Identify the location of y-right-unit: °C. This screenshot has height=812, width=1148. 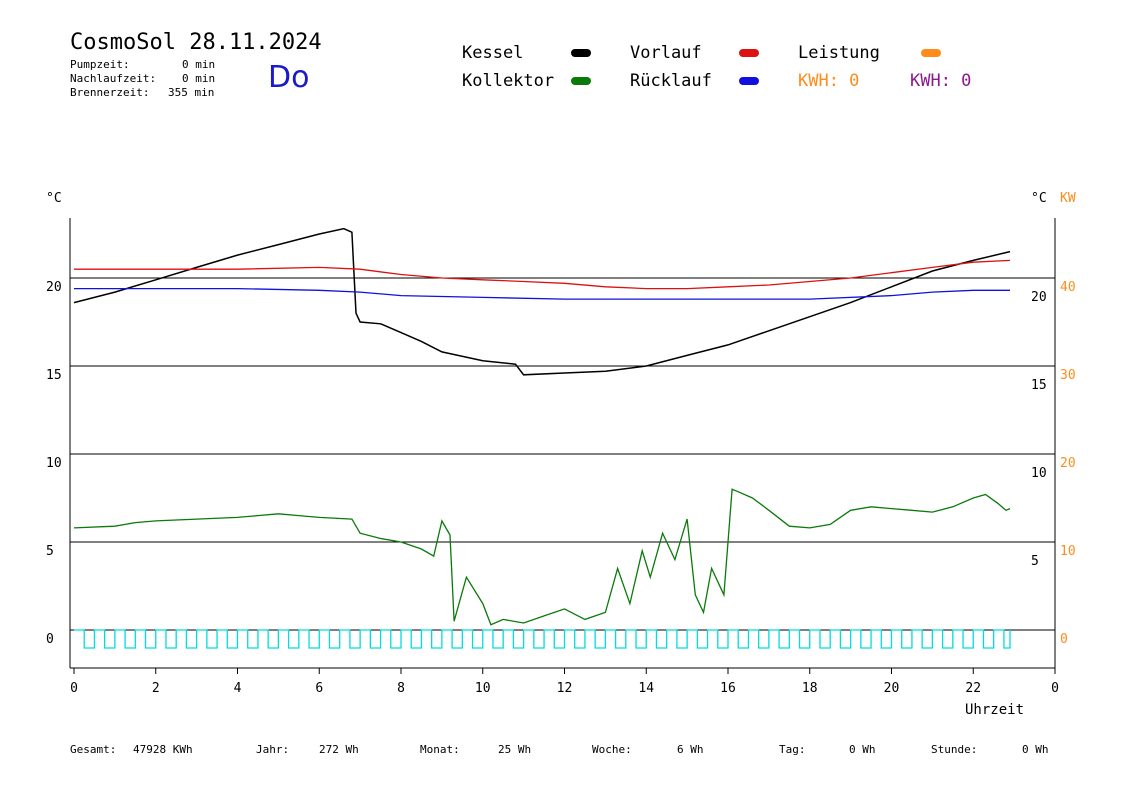
(1039, 198).